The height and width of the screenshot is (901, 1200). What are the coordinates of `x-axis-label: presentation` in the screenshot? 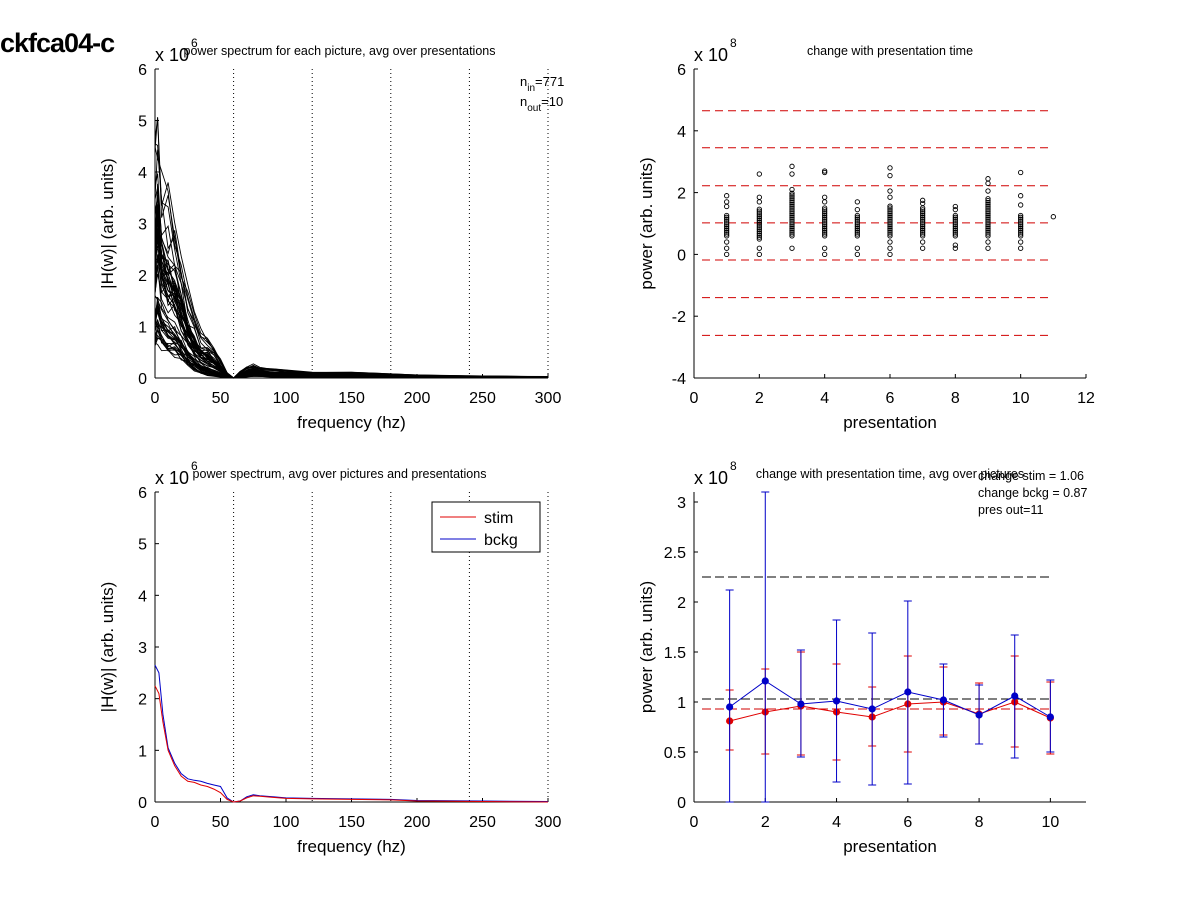 It's located at (890, 422).